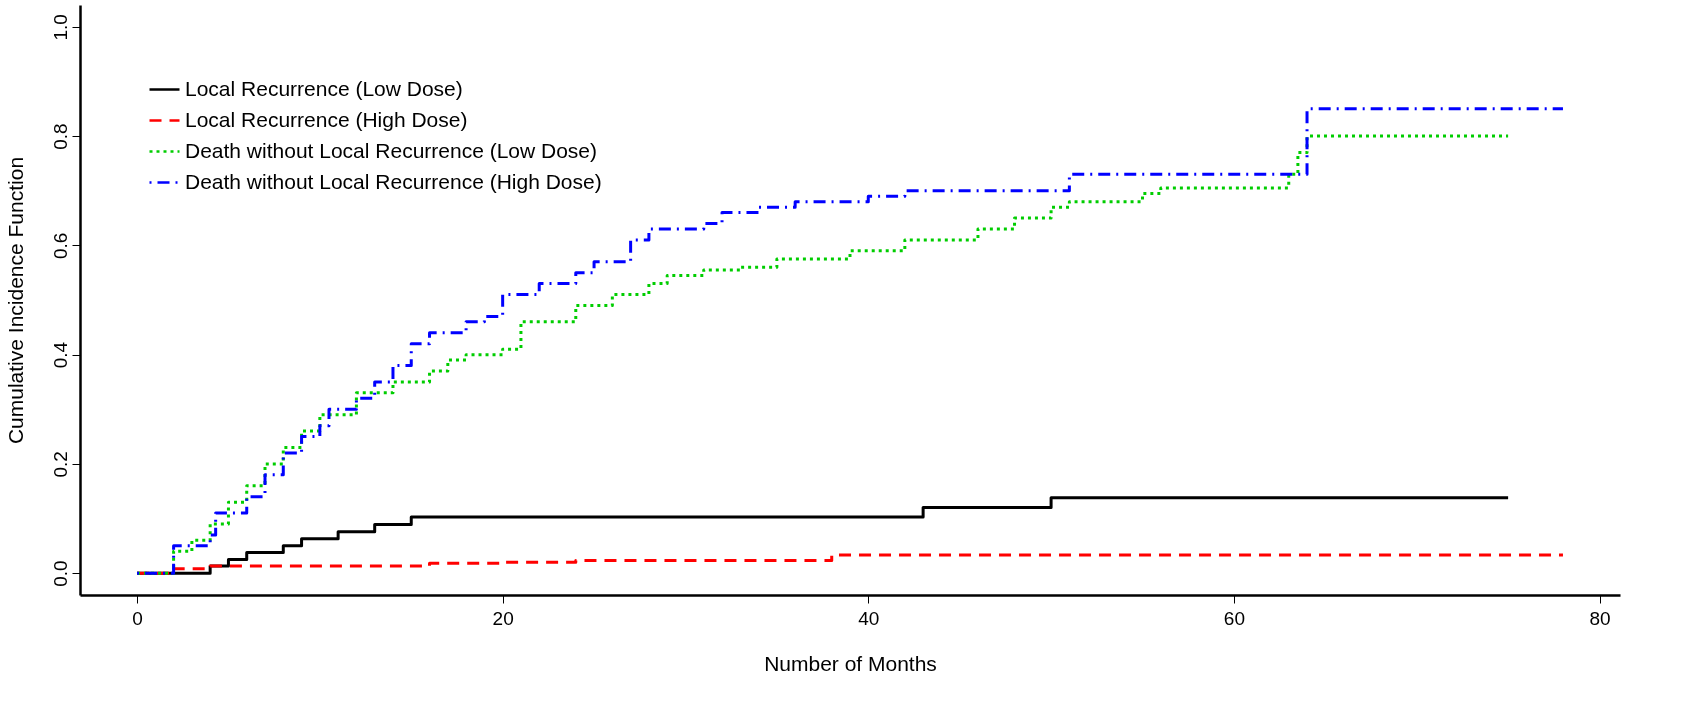  What do you see at coordinates (60, 464) in the screenshot?
I see `y-tick-label: 0.2` at bounding box center [60, 464].